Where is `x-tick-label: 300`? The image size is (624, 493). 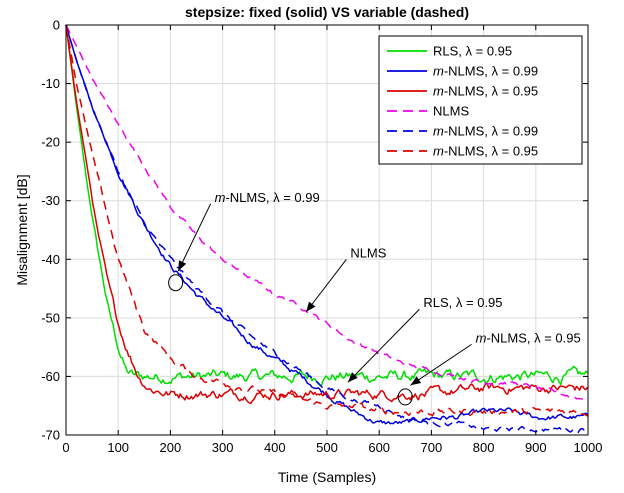 x-tick-label: 300 is located at coordinates (223, 447).